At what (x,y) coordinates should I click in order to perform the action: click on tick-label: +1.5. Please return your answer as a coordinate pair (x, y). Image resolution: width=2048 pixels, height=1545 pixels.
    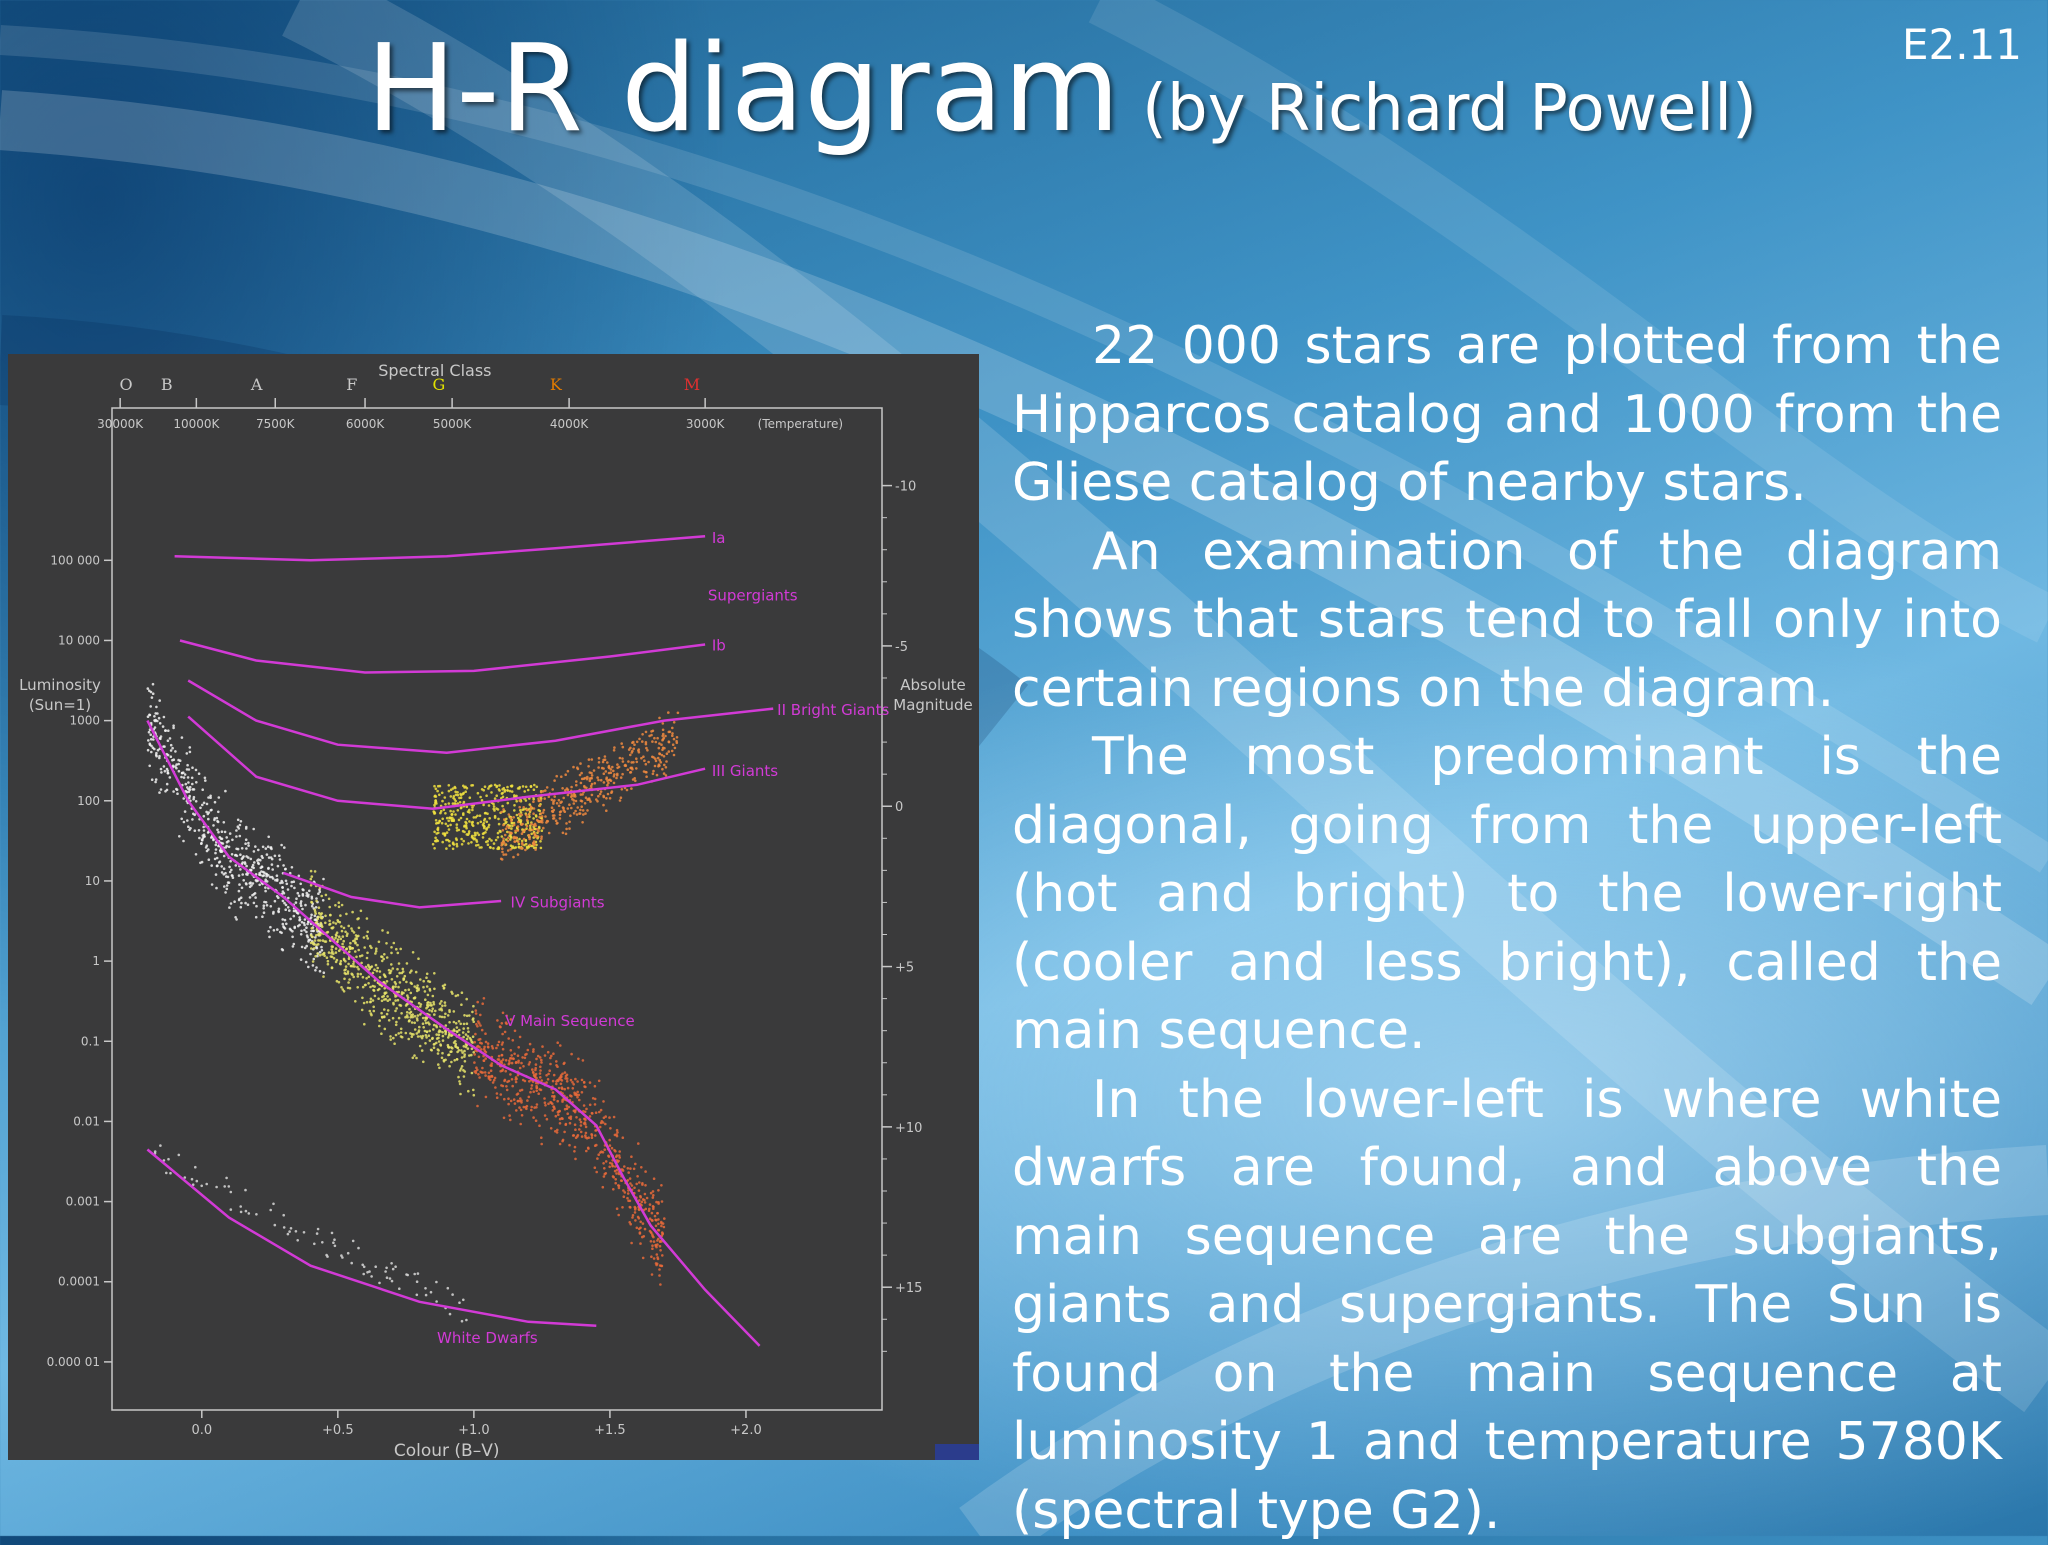
    Looking at the image, I should click on (610, 1430).